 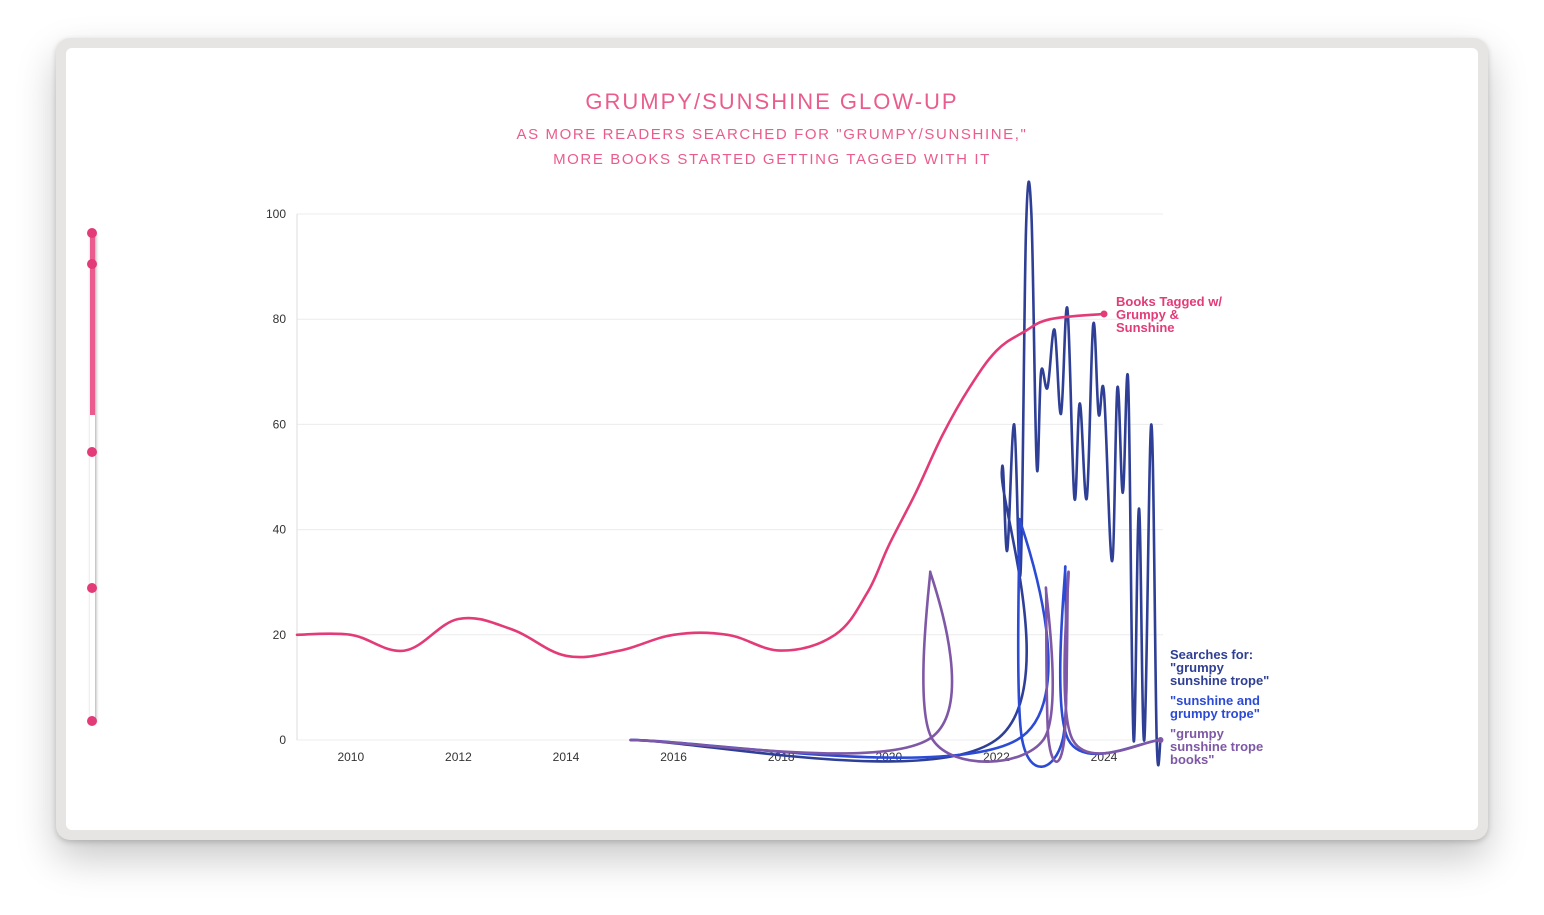 I want to click on progress-track, so click(x=92, y=477).